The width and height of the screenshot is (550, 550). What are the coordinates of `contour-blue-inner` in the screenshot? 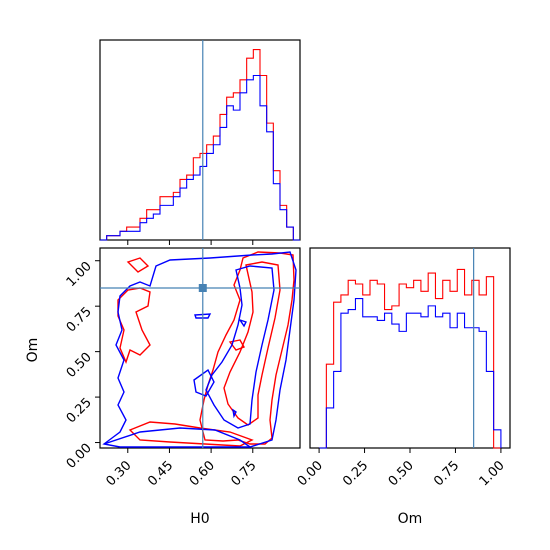 It's located at (240, 347).